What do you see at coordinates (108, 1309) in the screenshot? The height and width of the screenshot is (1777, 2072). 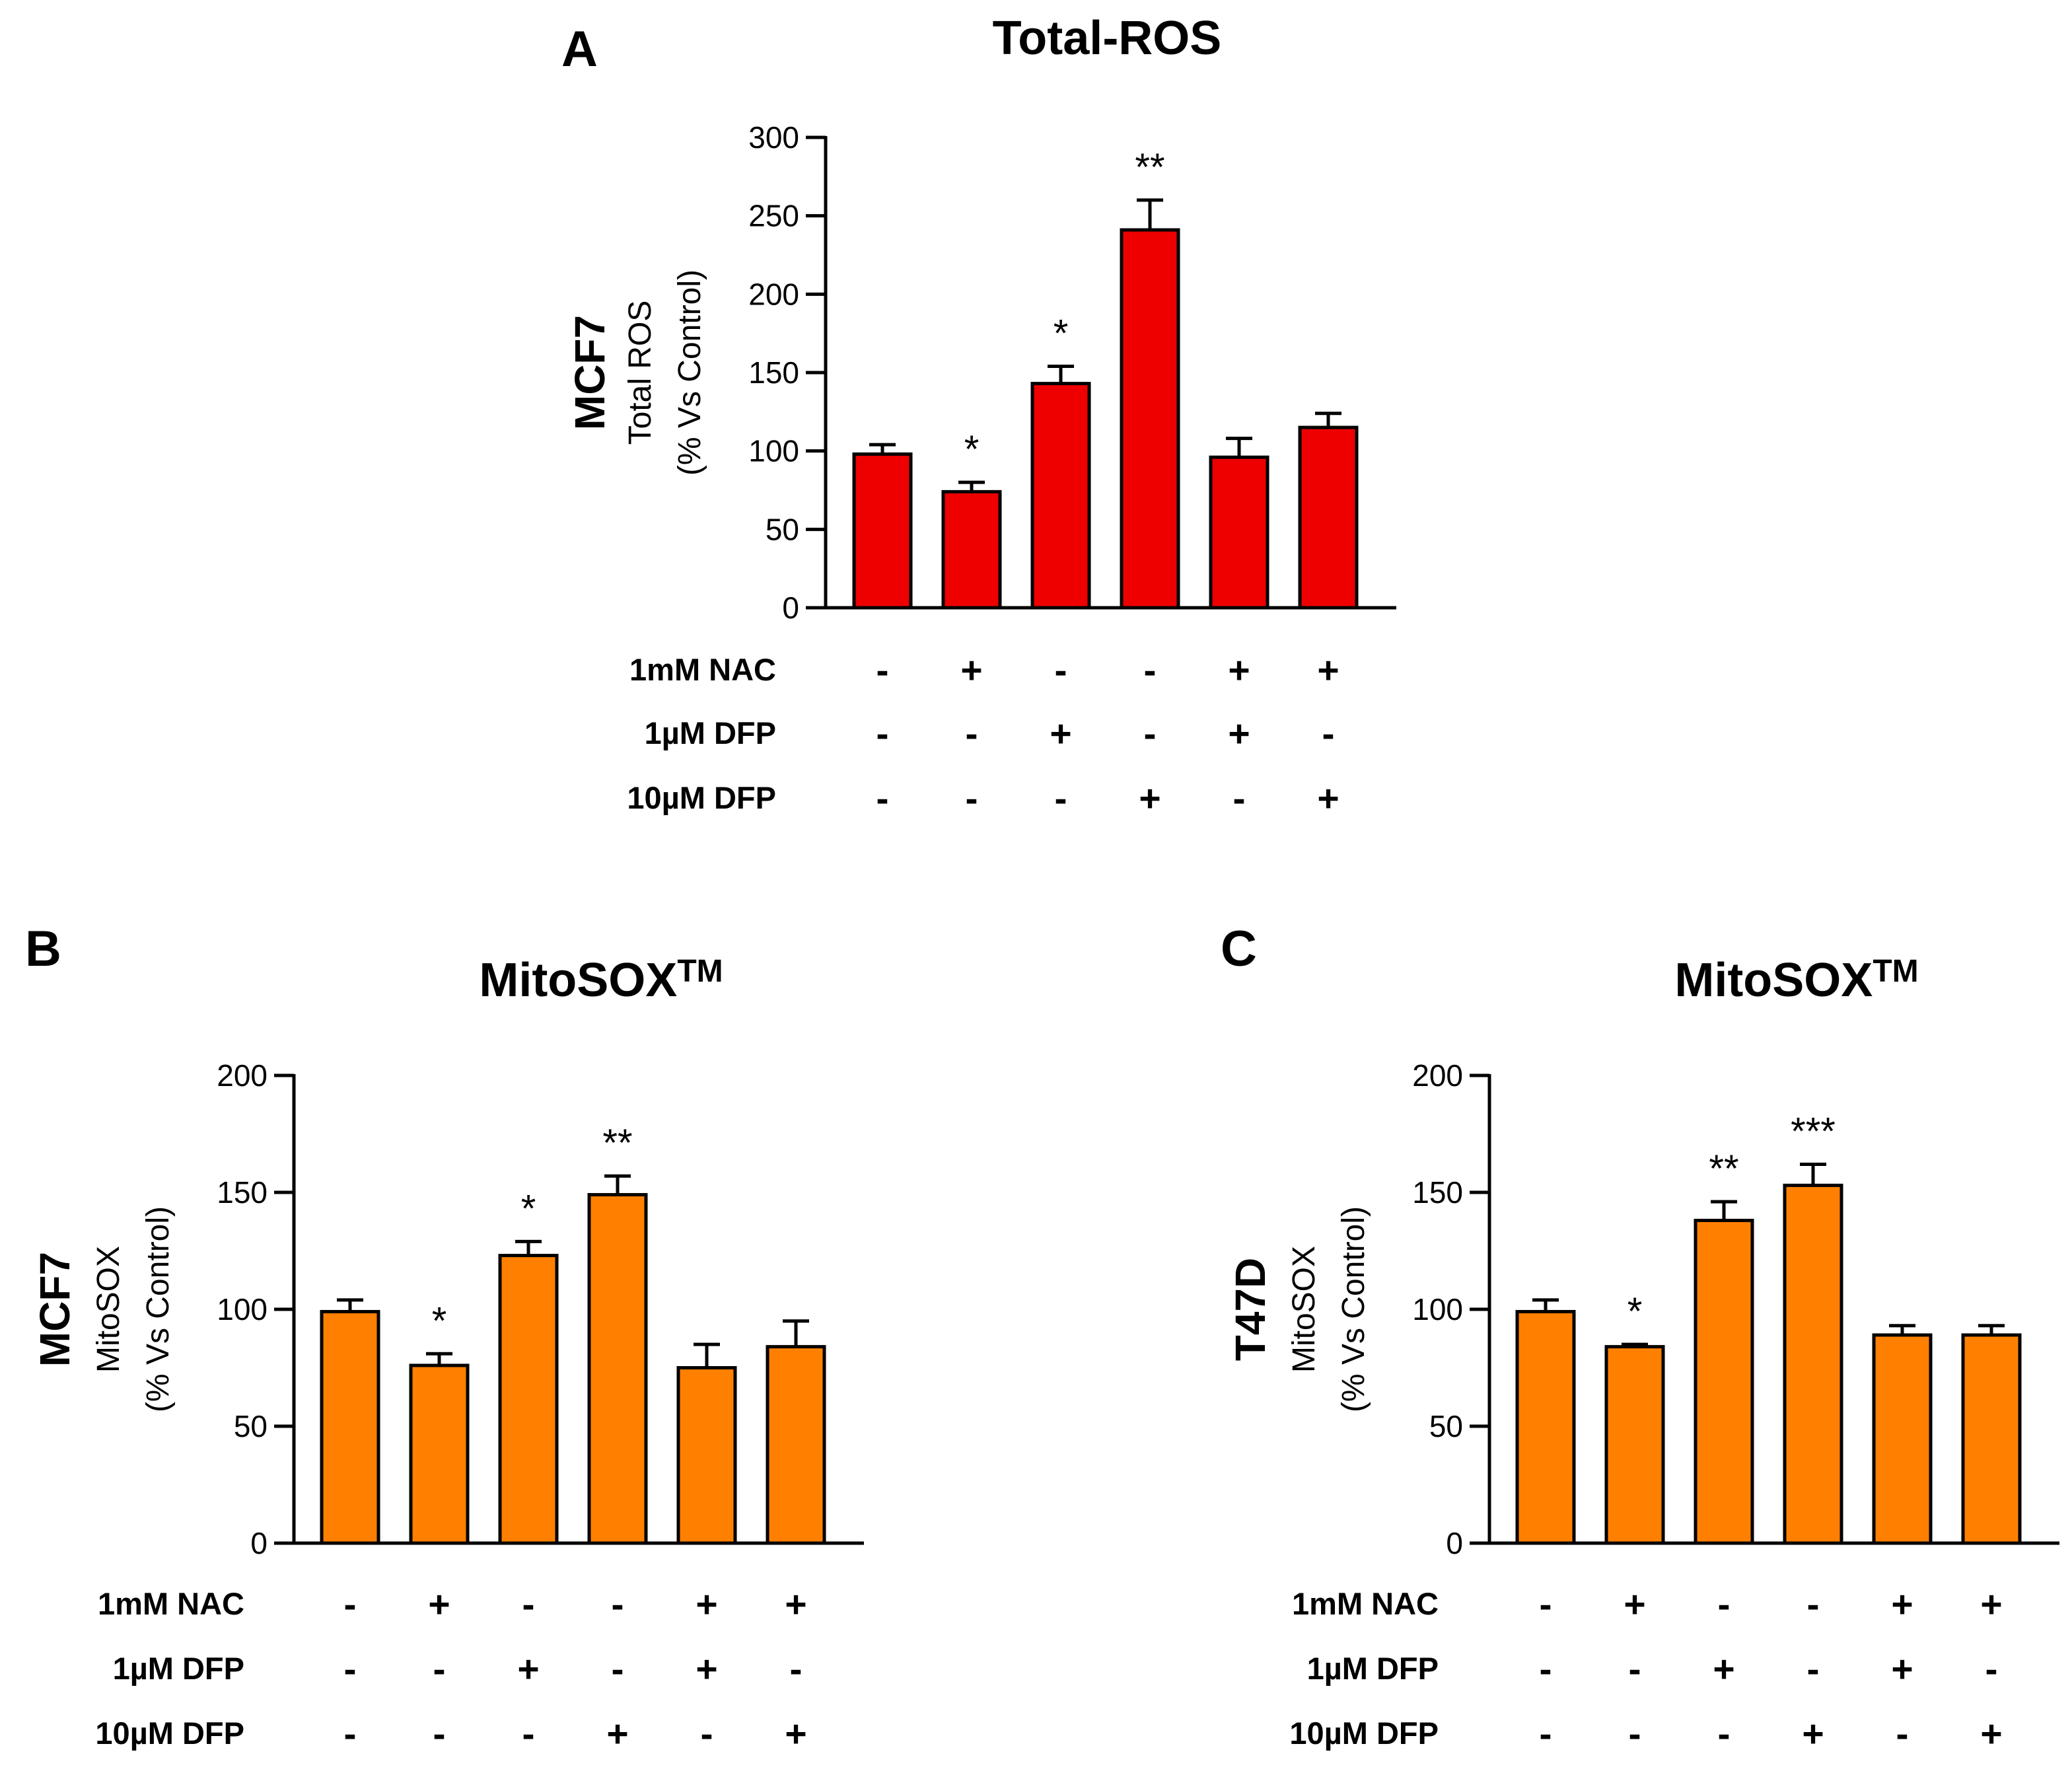 I see `panel-b-y-axis-label-1: MitoSOX` at bounding box center [108, 1309].